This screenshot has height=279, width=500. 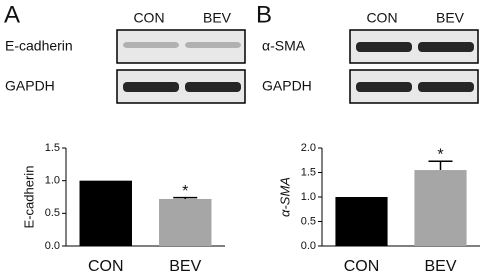 I want to click on panel-label: B, so click(x=264, y=14).